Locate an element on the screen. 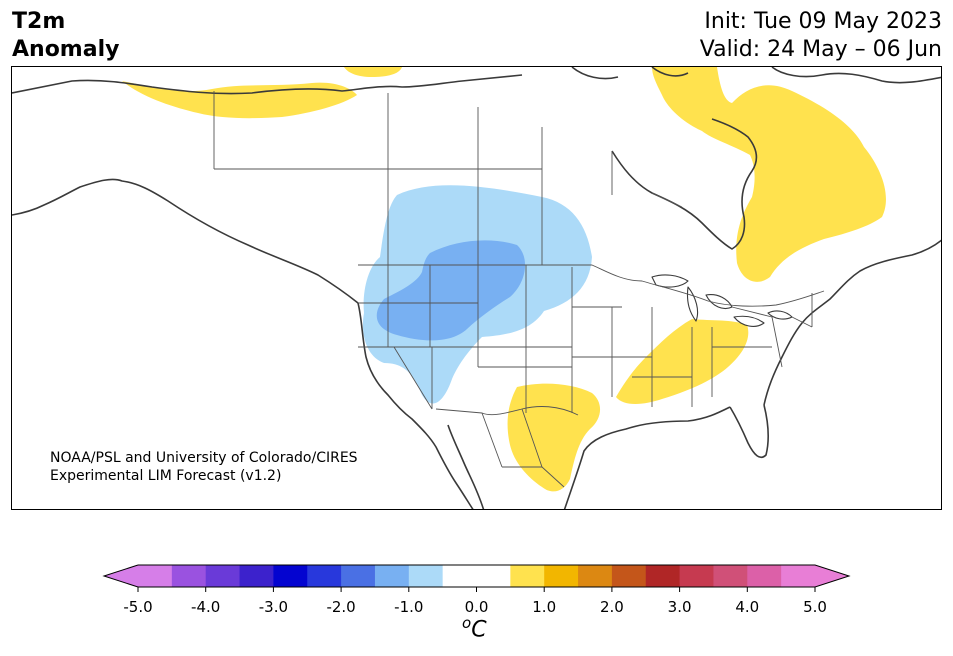 Image resolution: width=953 pixels, height=656 pixels. colorbar-tick-label: 4.0 is located at coordinates (747, 607).